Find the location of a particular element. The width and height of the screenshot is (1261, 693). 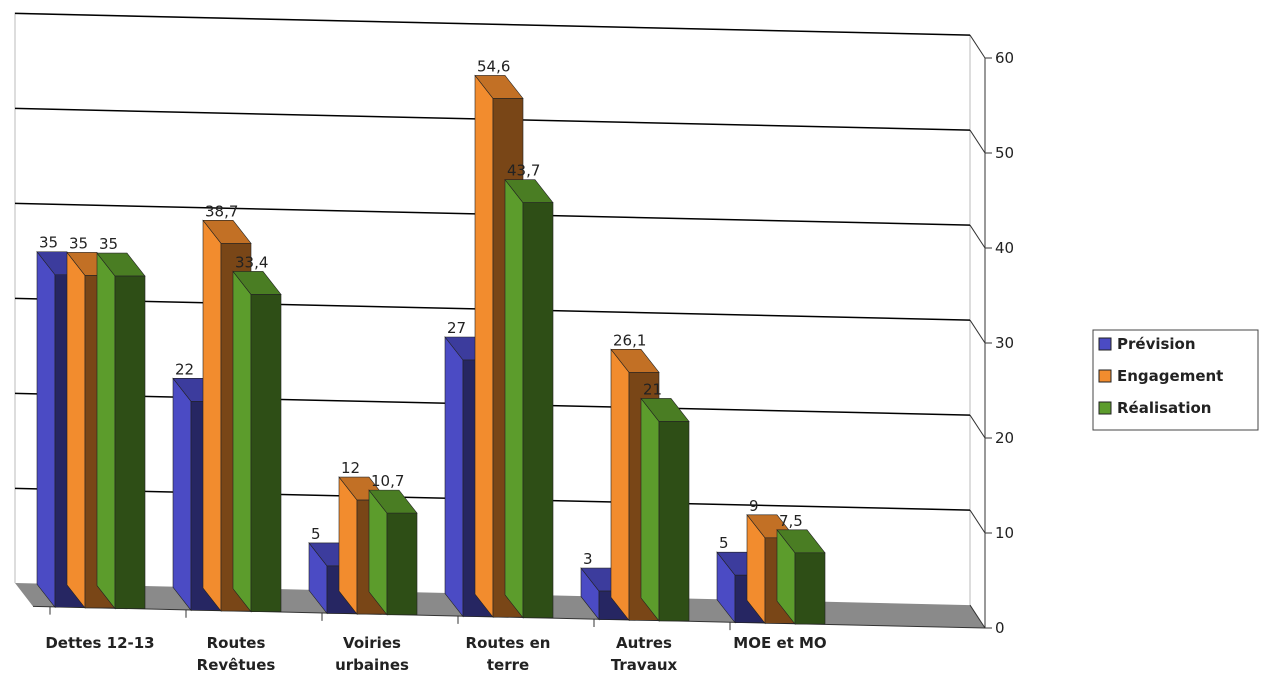

y-tick-label: 0 is located at coordinates (1000, 628).